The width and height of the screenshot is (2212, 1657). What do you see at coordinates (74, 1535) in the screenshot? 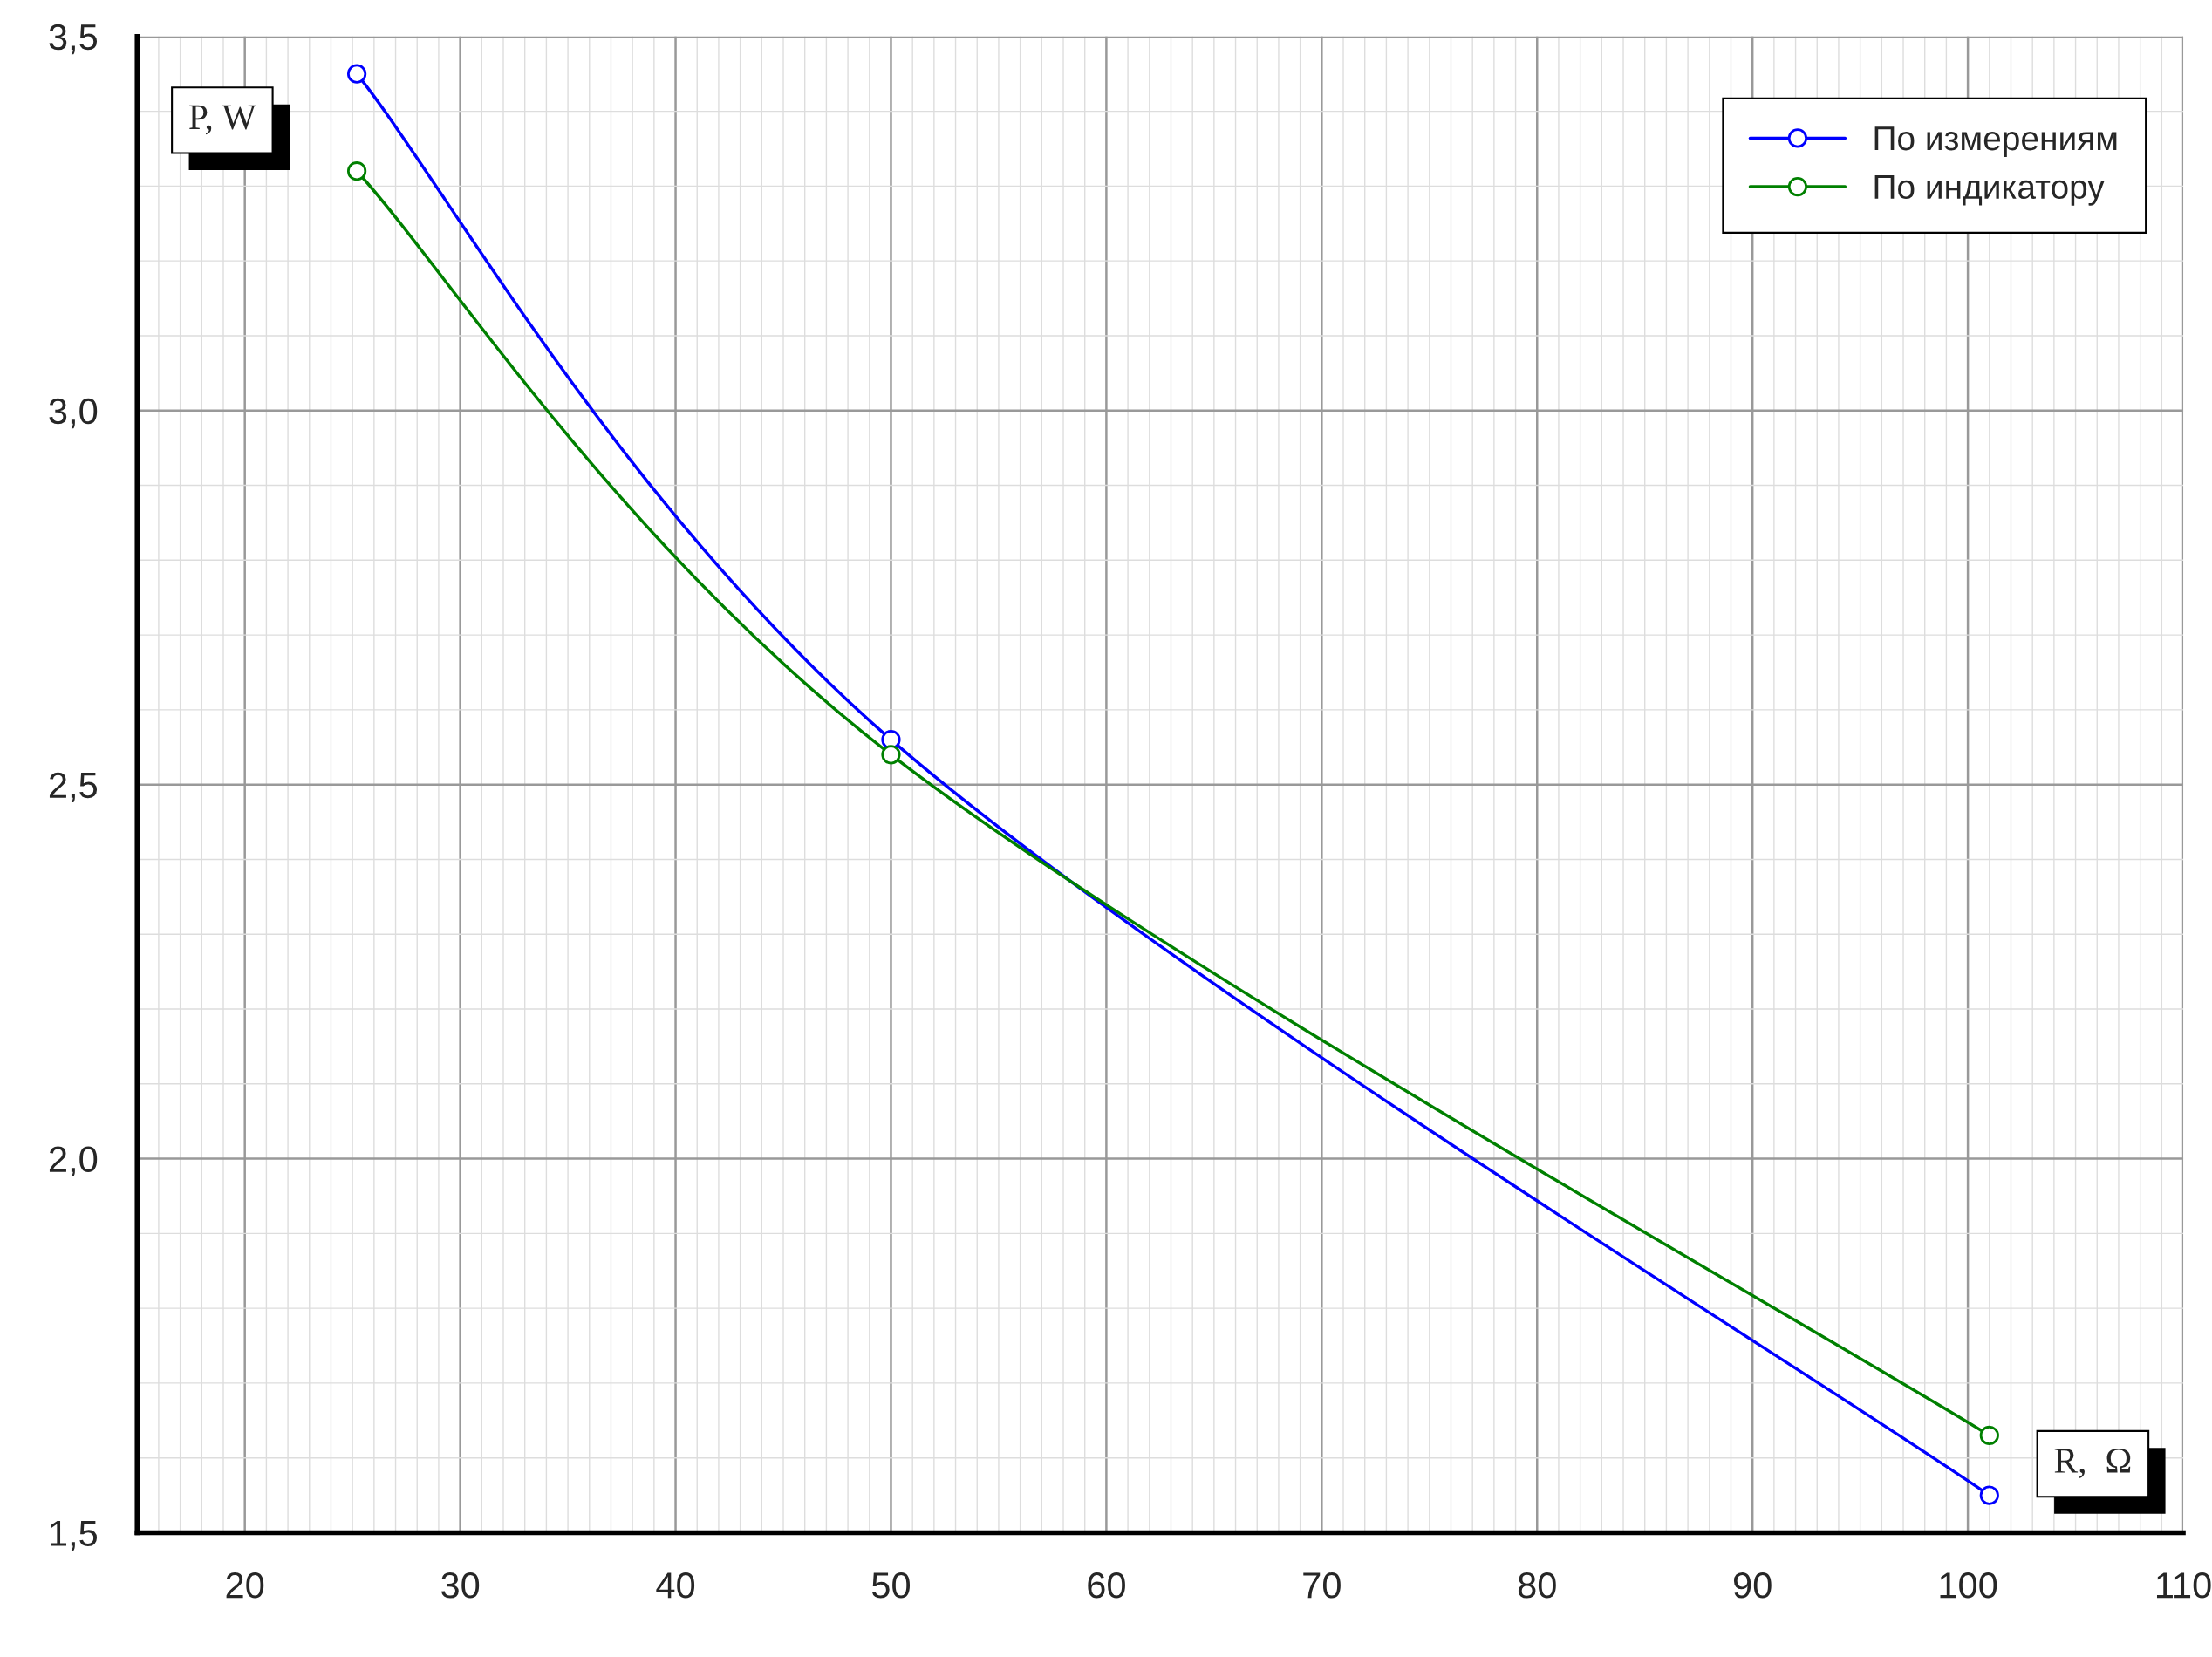
I see `y-tick-label: 1,5` at bounding box center [74, 1535].